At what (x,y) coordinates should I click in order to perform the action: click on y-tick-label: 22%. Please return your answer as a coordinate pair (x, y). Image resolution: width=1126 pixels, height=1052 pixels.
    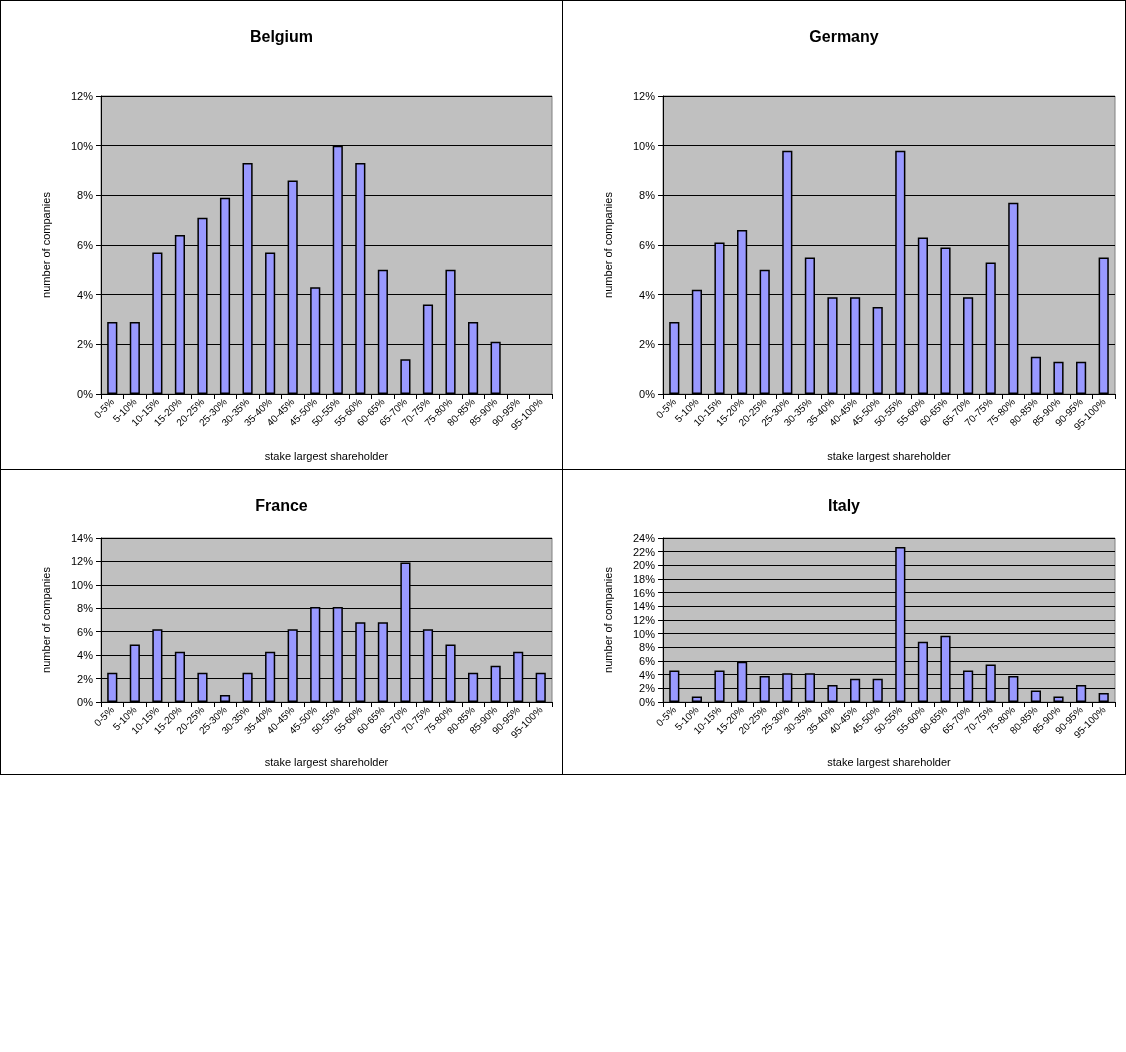
    Looking at the image, I should click on (644, 551).